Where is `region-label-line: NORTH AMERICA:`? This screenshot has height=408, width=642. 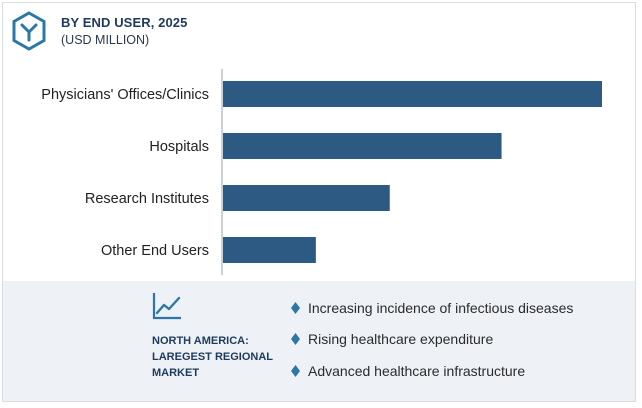
region-label-line: NORTH AMERICA: is located at coordinates (200, 341).